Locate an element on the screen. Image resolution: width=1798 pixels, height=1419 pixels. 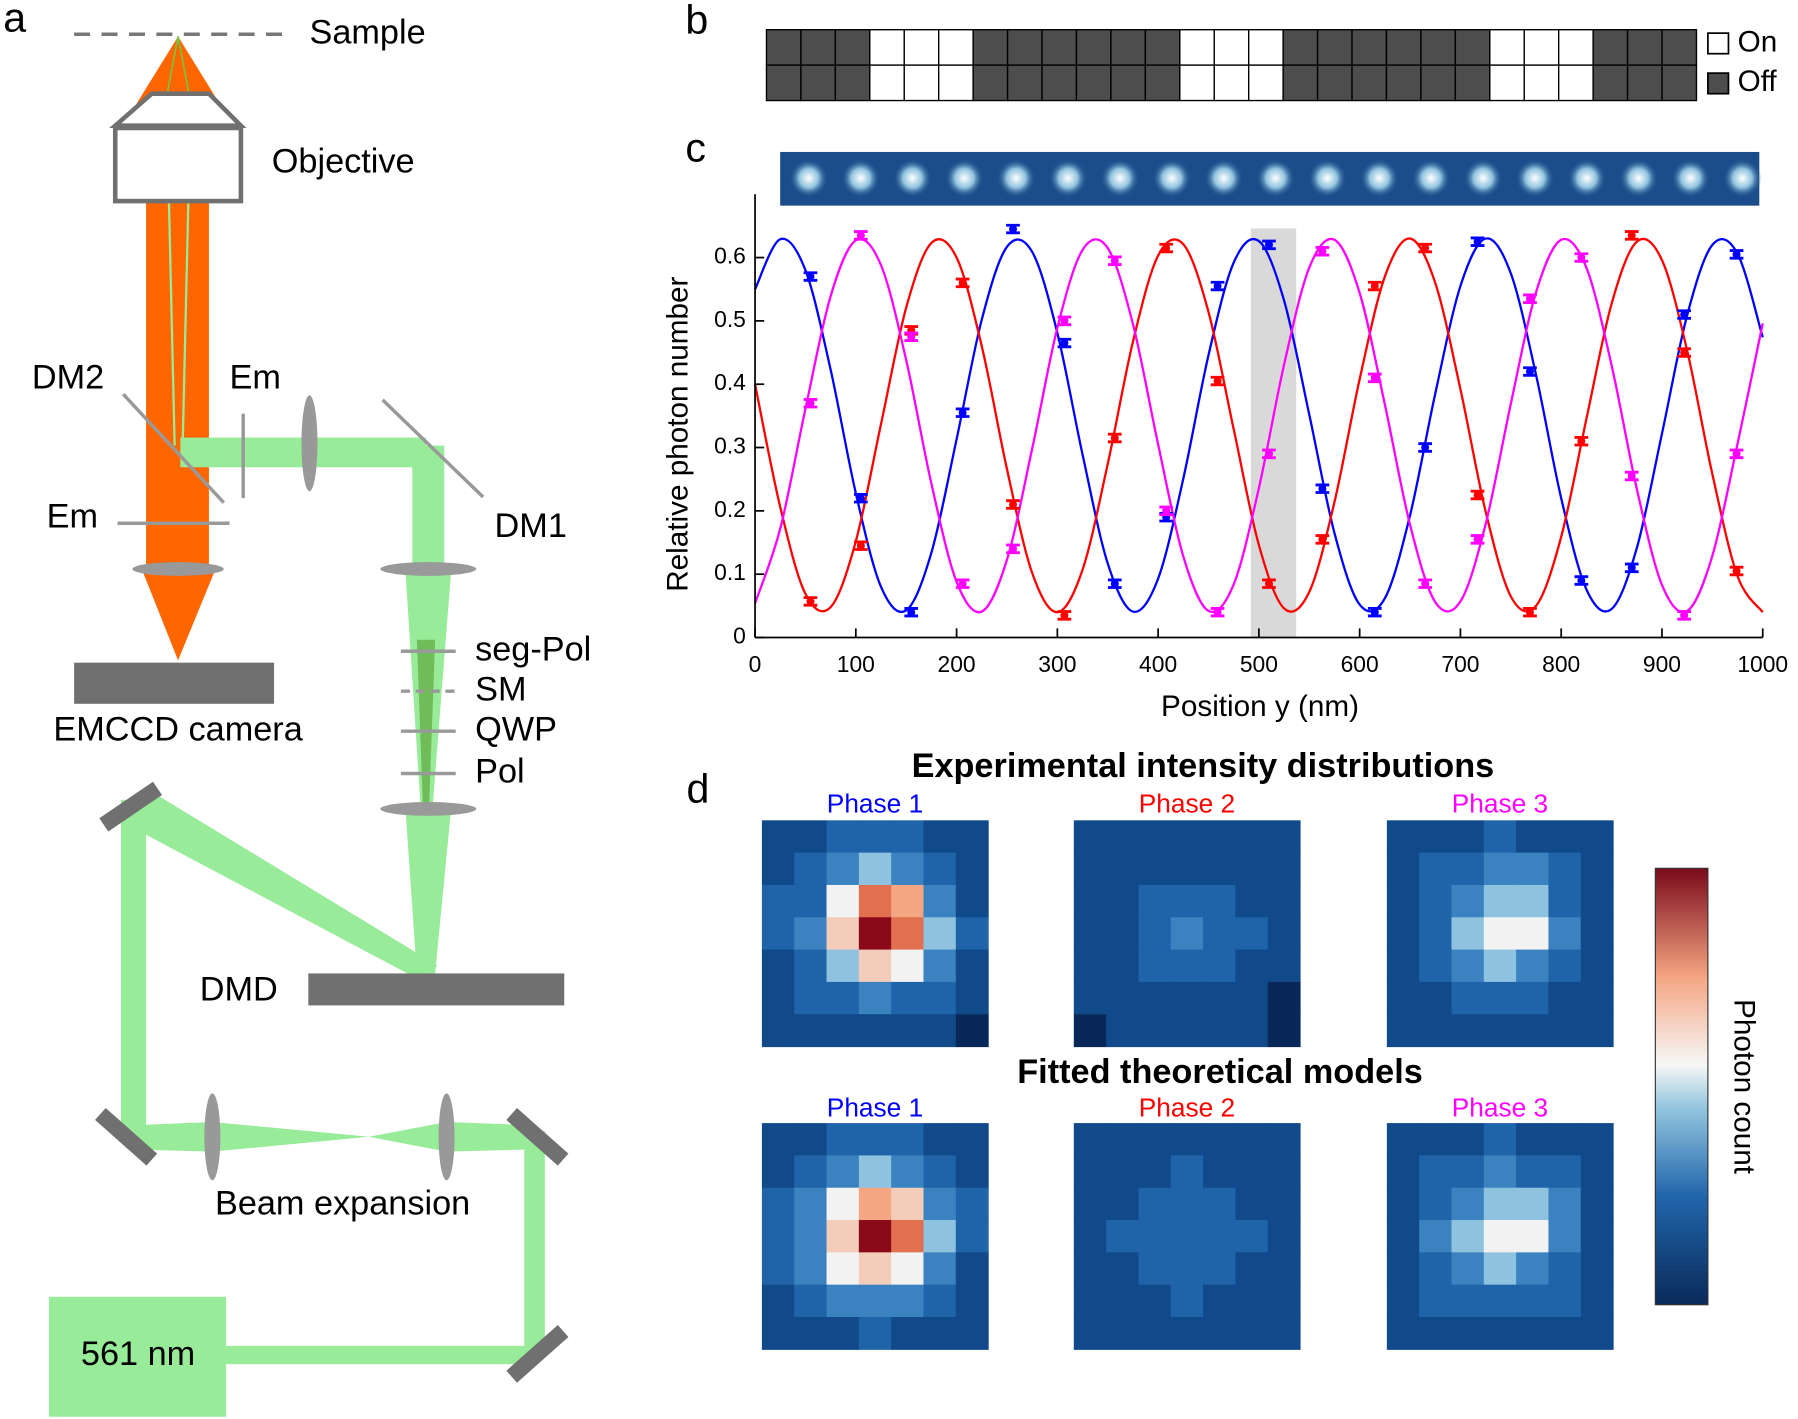
y-tick-label: 0.3 is located at coordinates (730, 446).